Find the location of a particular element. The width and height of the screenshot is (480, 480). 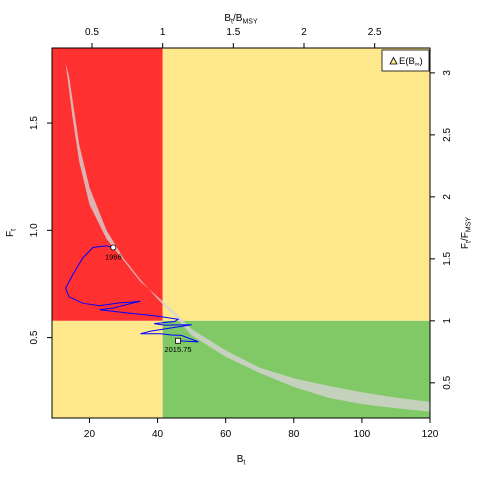

overfished-zone is located at coordinates (107, 369).